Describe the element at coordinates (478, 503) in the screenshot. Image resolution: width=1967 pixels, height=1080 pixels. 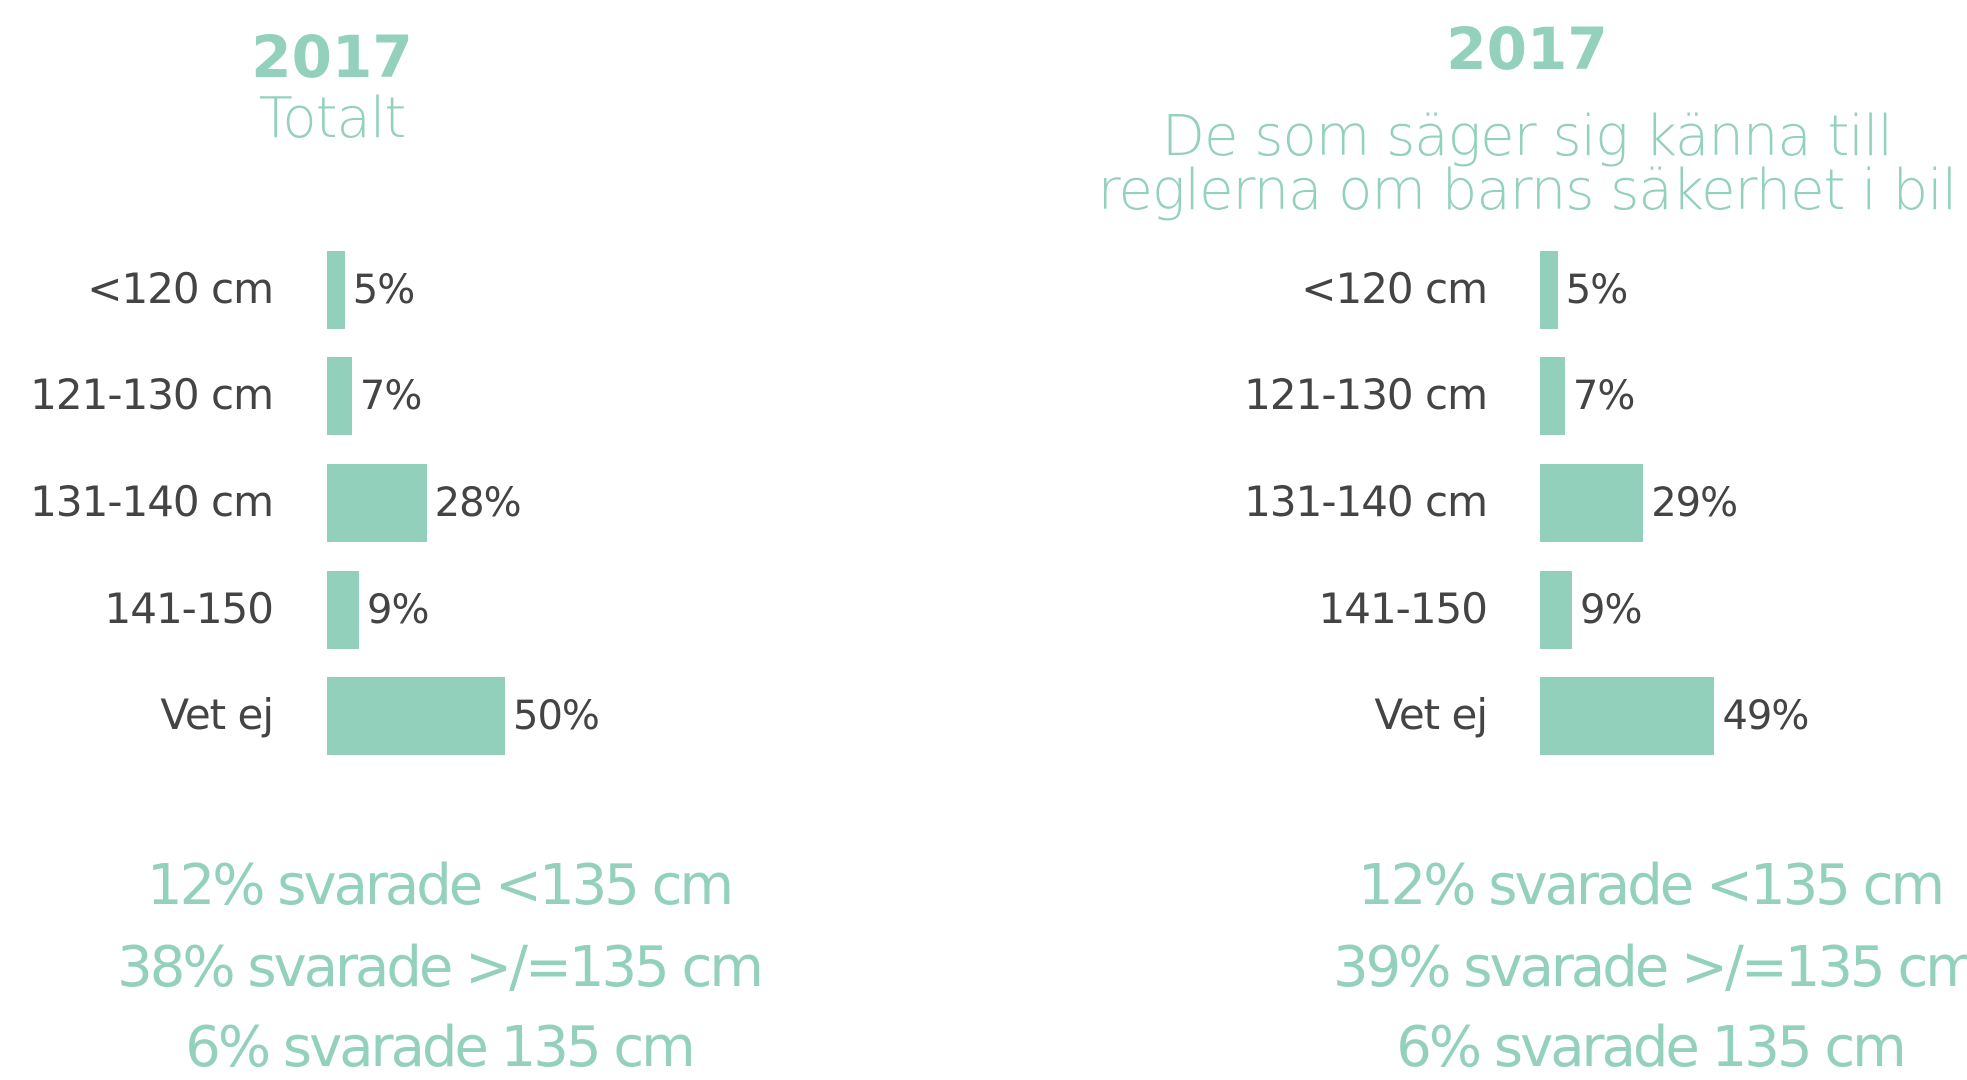
I see `value-label: 28%` at that location.